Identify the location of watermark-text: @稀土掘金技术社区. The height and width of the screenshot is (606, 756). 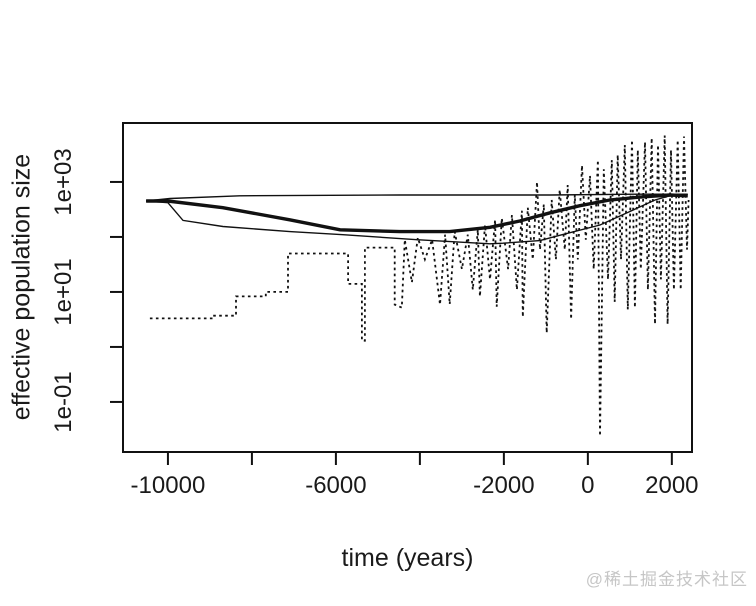
(666, 579).